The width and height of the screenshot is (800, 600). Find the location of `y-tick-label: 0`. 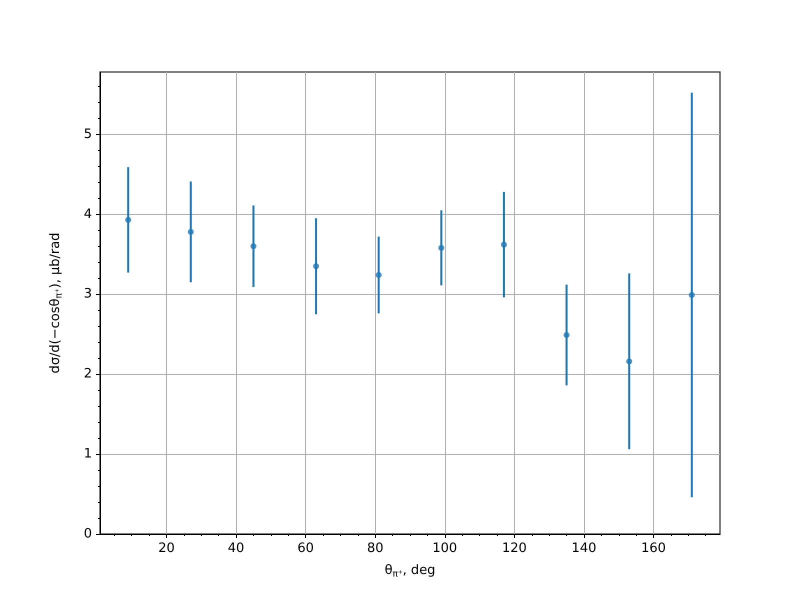

y-tick-label: 0 is located at coordinates (88, 534).